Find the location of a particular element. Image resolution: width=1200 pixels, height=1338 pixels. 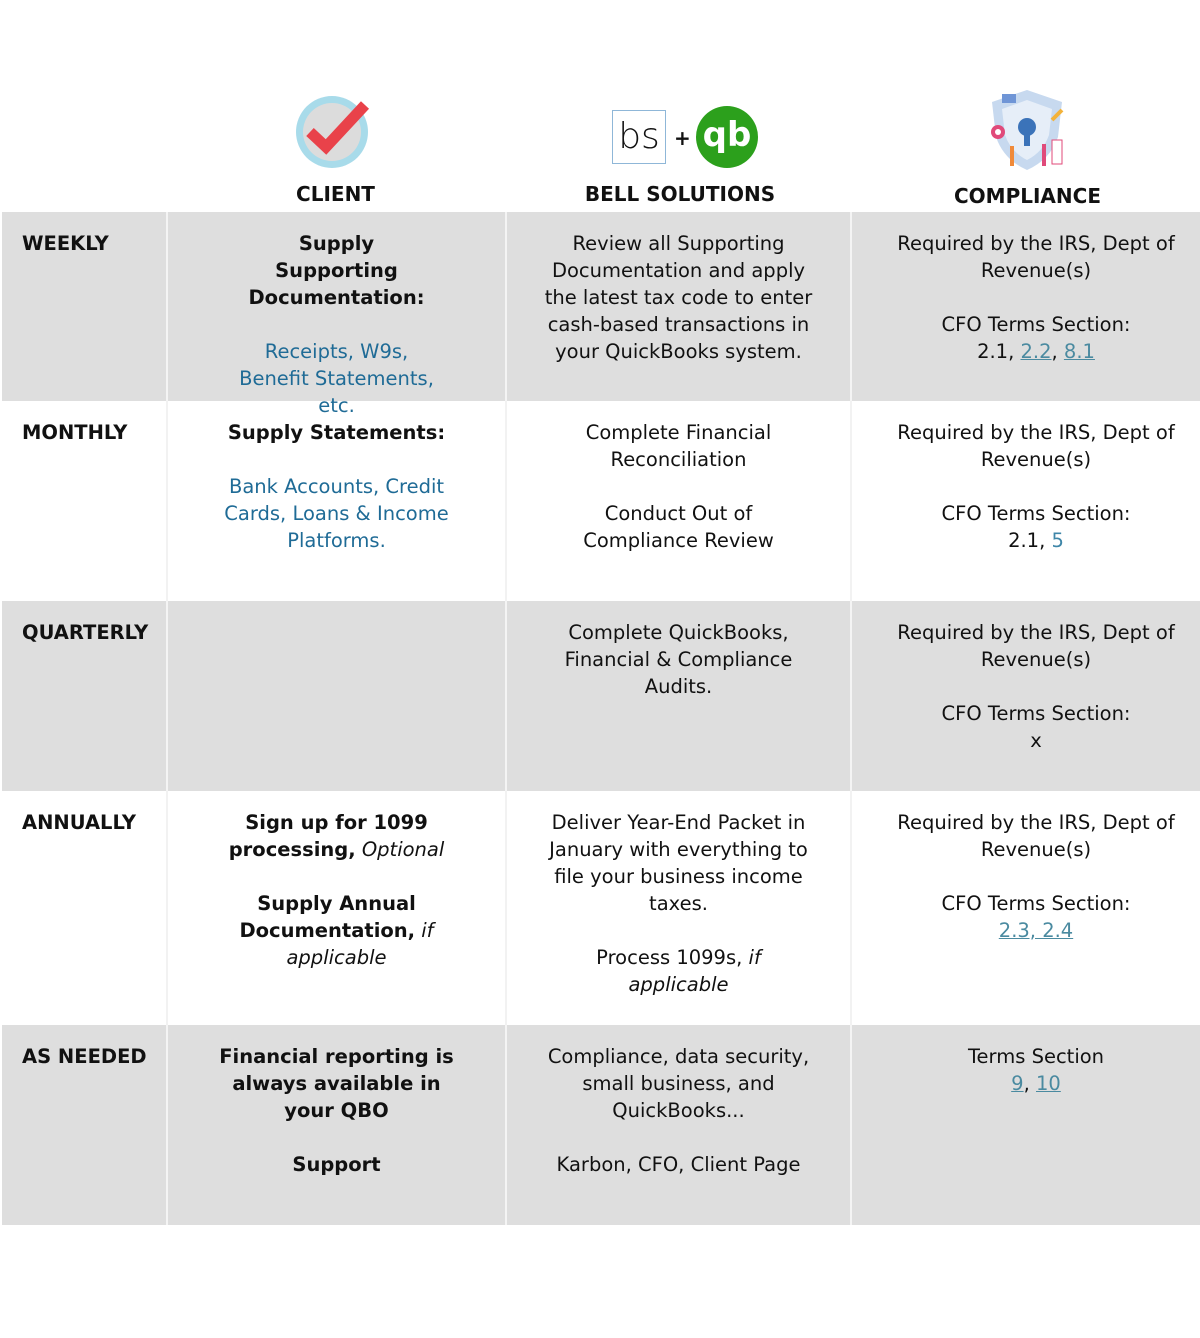

terms-label: Terms Section is located at coordinates (1036, 1056).